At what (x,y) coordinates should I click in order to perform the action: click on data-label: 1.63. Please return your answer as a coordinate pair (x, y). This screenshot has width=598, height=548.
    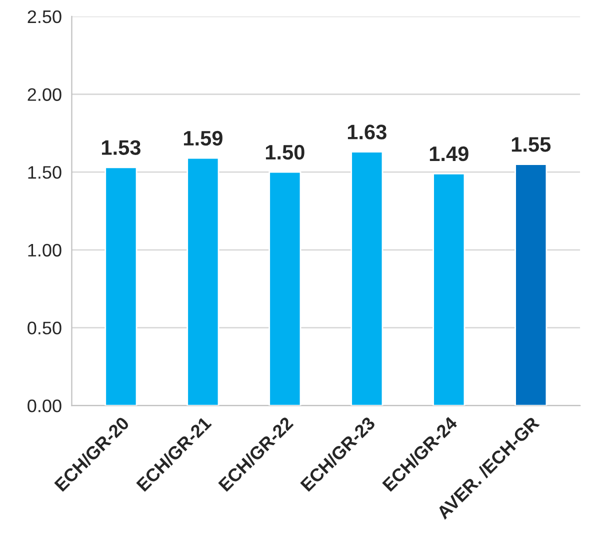
    Looking at the image, I should click on (367, 132).